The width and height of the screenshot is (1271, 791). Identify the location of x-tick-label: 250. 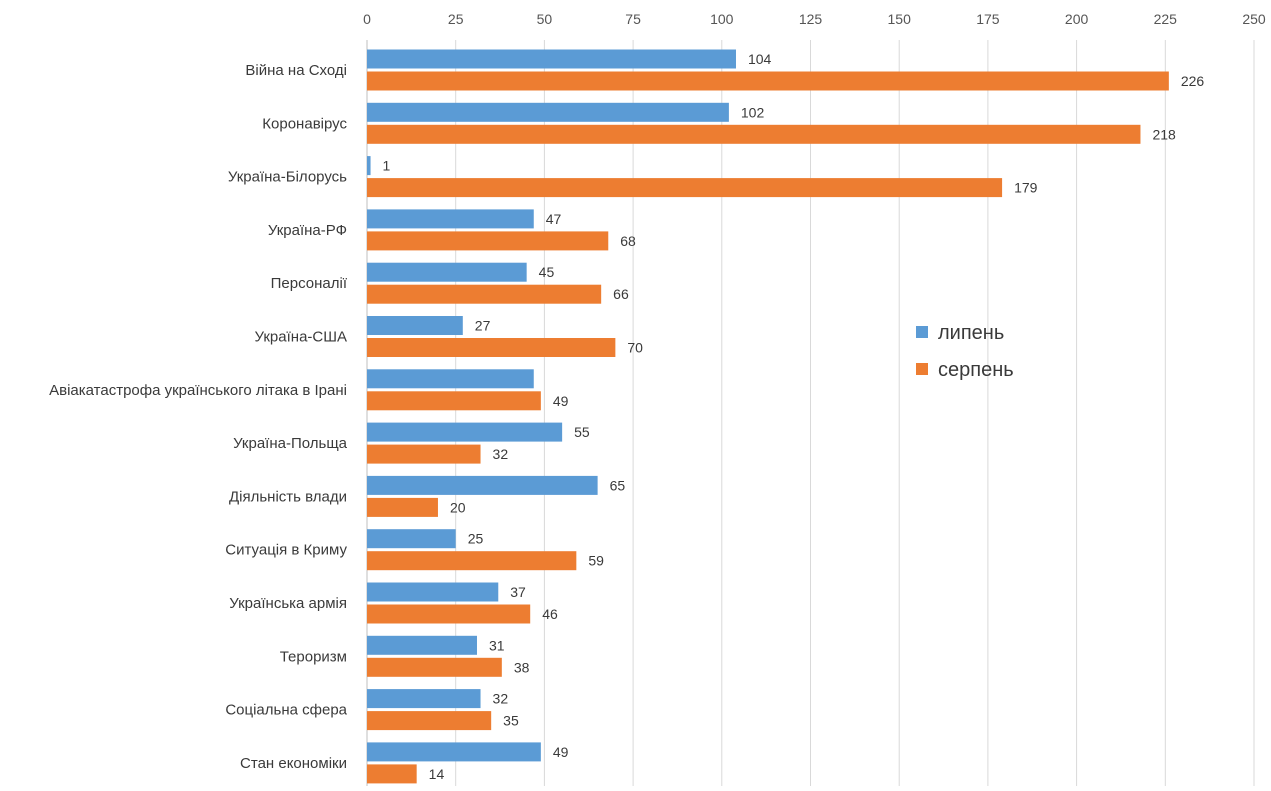
(1254, 19).